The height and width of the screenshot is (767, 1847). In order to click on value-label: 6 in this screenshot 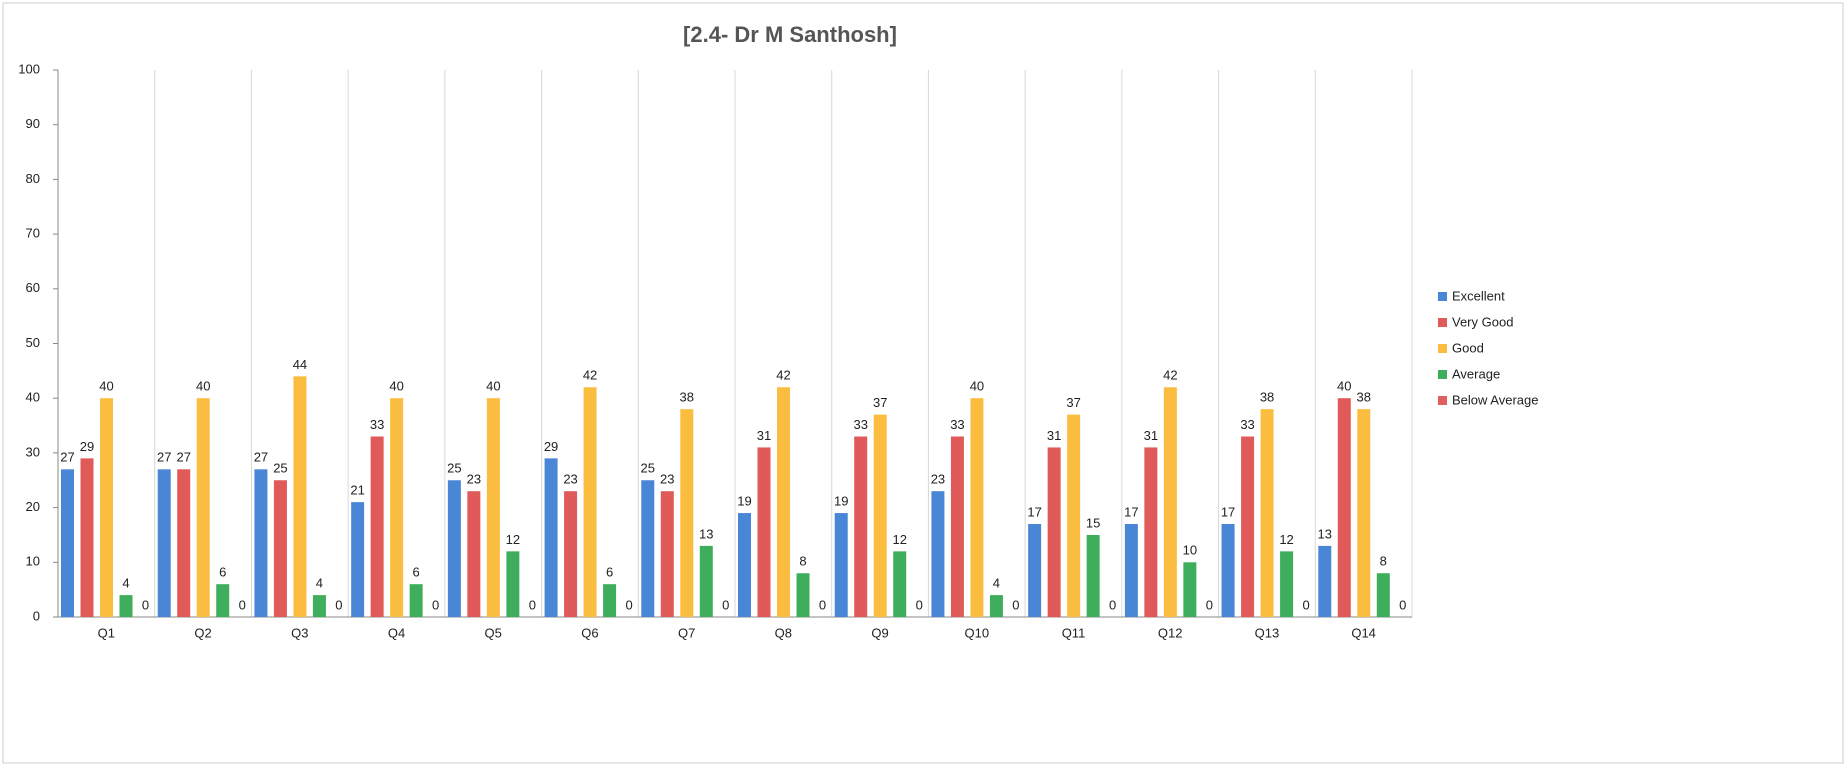, I will do `click(222, 572)`.